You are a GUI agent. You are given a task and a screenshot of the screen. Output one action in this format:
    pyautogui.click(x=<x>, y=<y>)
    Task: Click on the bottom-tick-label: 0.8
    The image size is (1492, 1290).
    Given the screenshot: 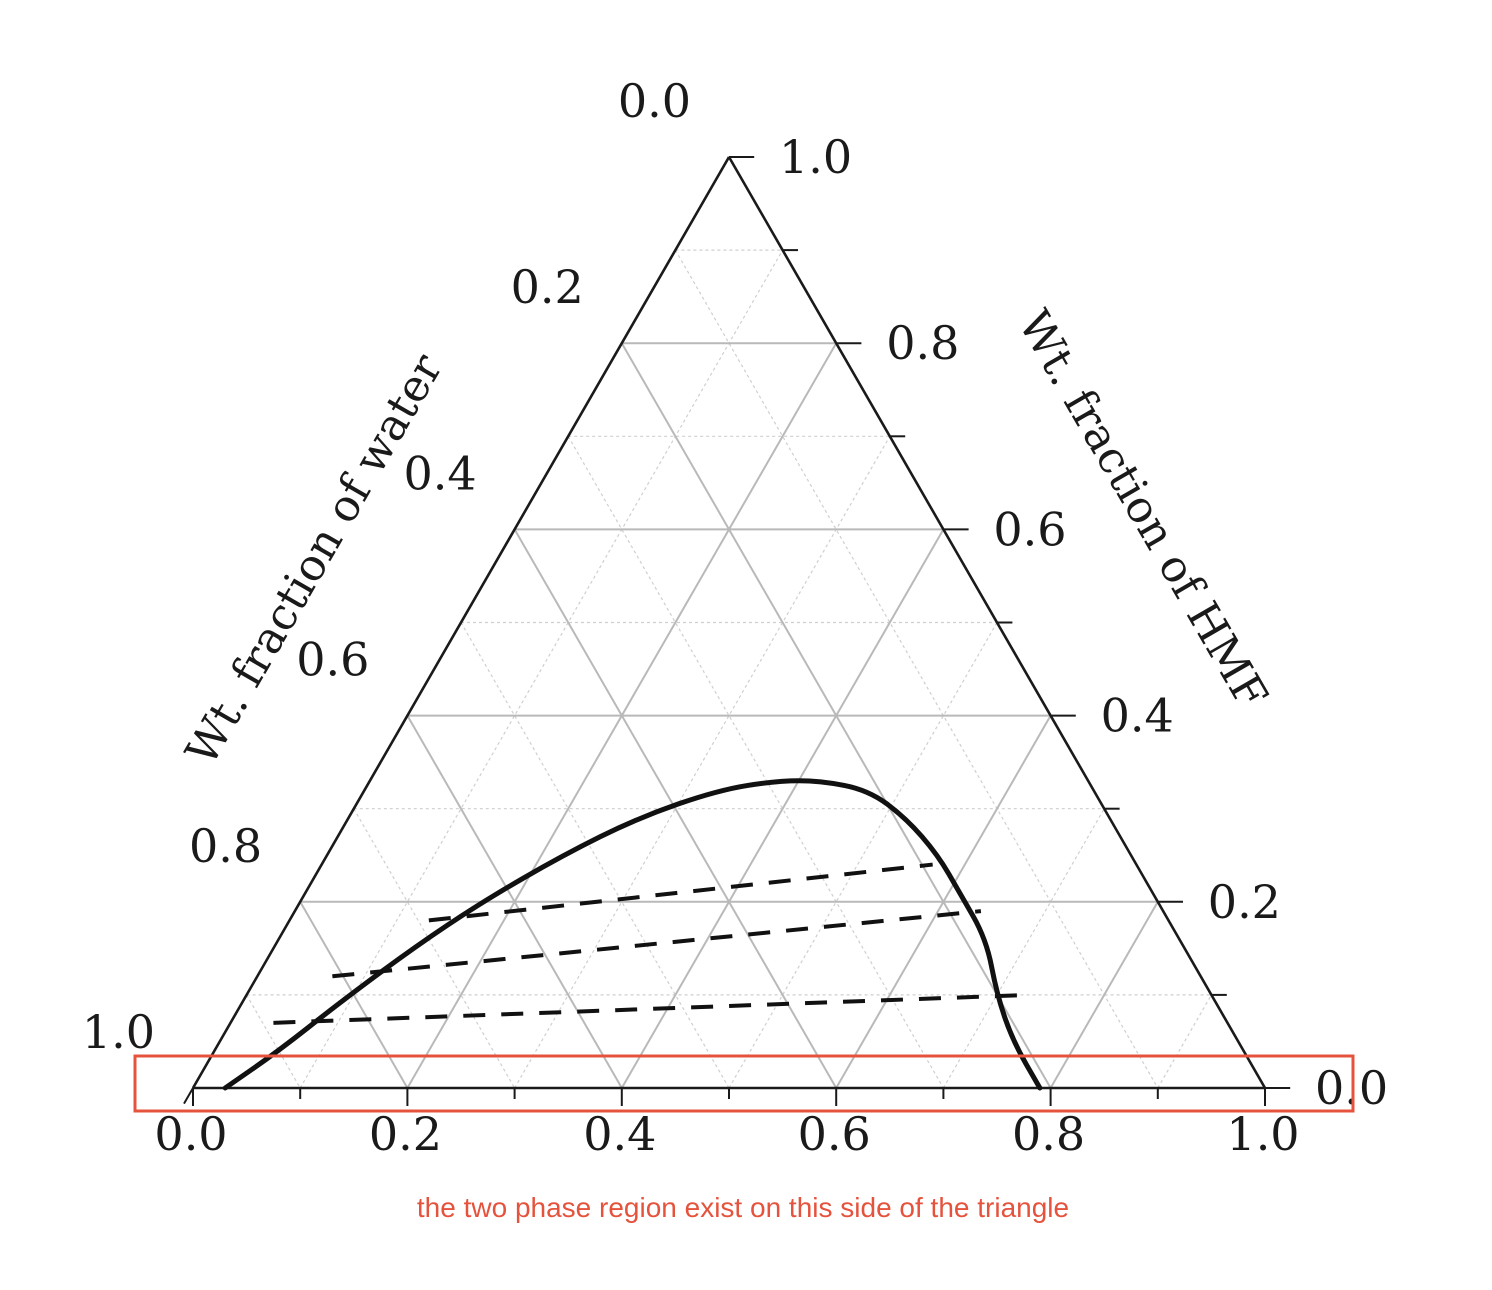 What is the action you would take?
    pyautogui.click(x=1048, y=1134)
    